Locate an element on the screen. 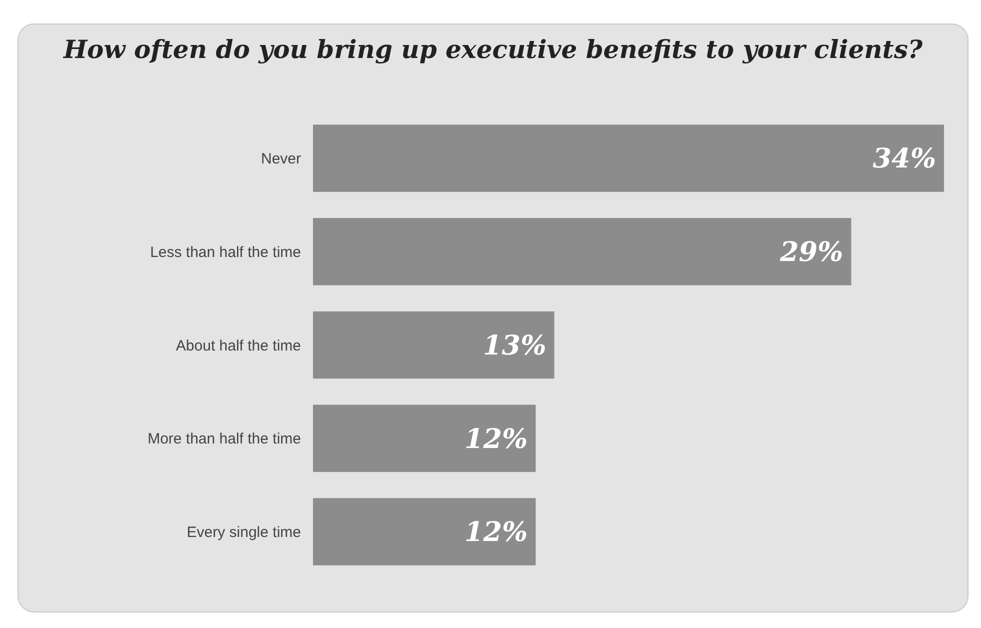  data-label: 13% is located at coordinates (514, 346).